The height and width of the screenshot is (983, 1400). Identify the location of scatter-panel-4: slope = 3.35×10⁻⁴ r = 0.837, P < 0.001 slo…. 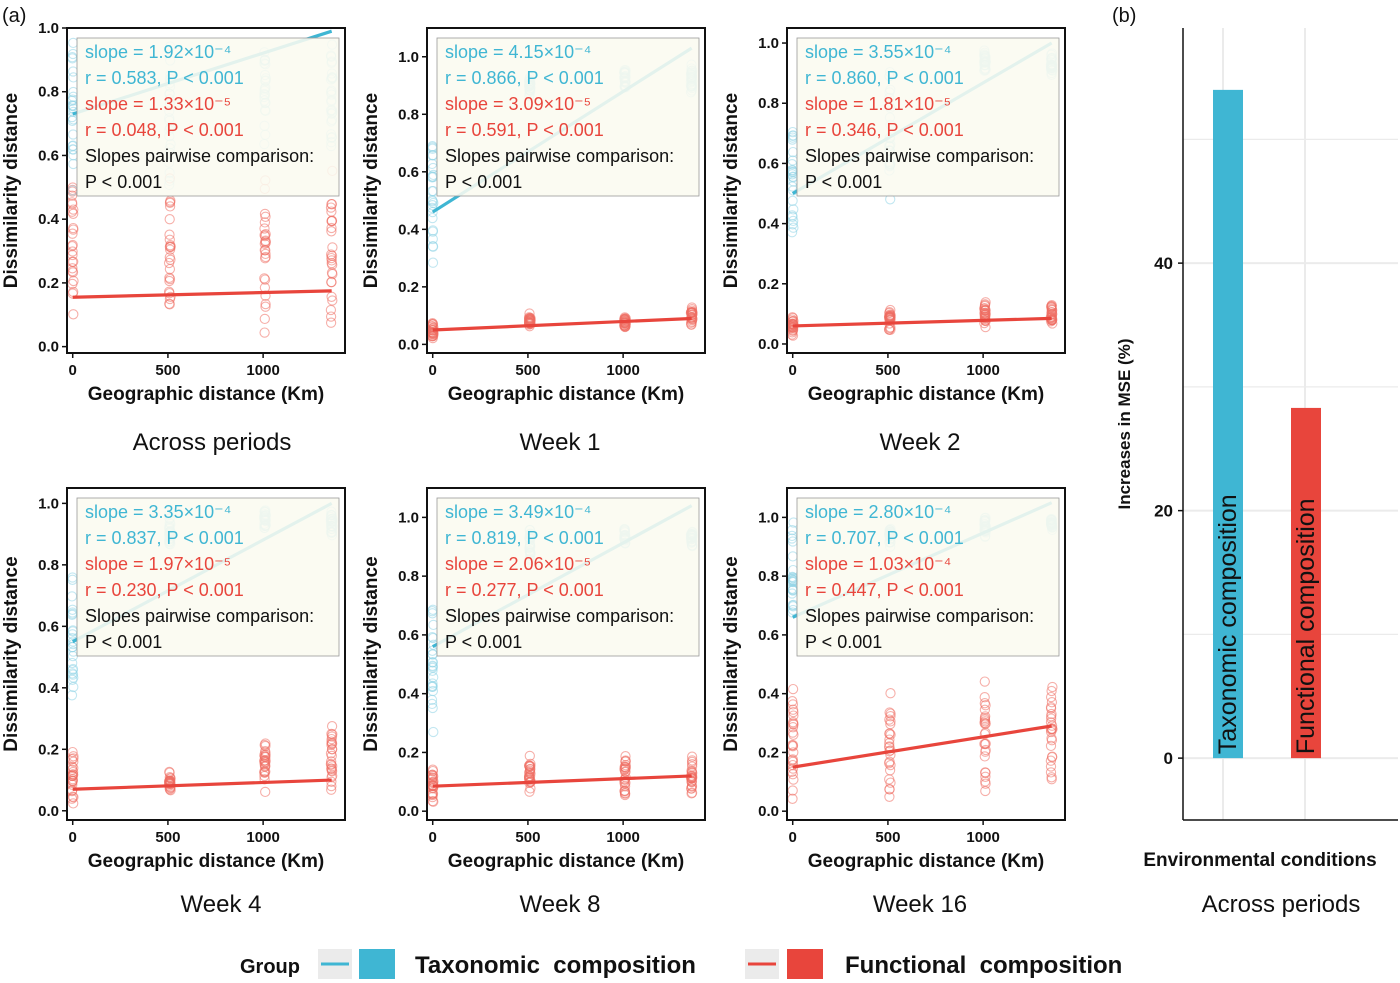
(173, 702).